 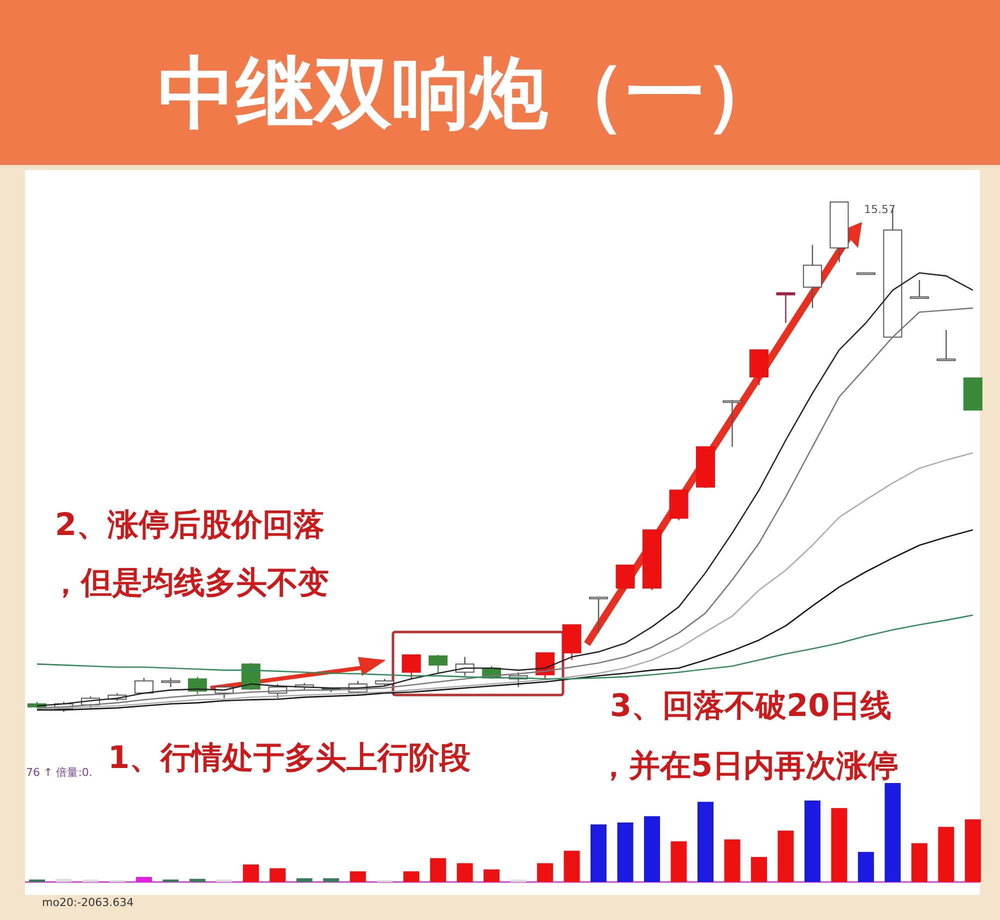 What do you see at coordinates (748, 766) in the screenshot?
I see `annotation: ，并在5日内再次涨停` at bounding box center [748, 766].